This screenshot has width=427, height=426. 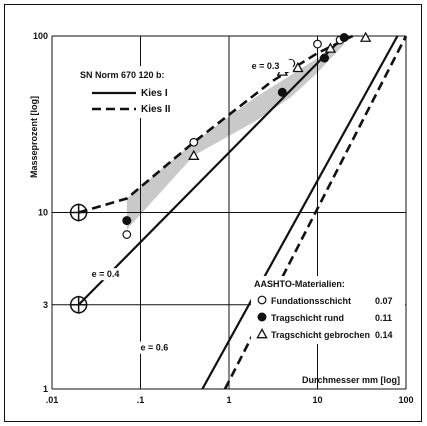 I want to click on annotation-0: e = 0.3, so click(x=266, y=66).